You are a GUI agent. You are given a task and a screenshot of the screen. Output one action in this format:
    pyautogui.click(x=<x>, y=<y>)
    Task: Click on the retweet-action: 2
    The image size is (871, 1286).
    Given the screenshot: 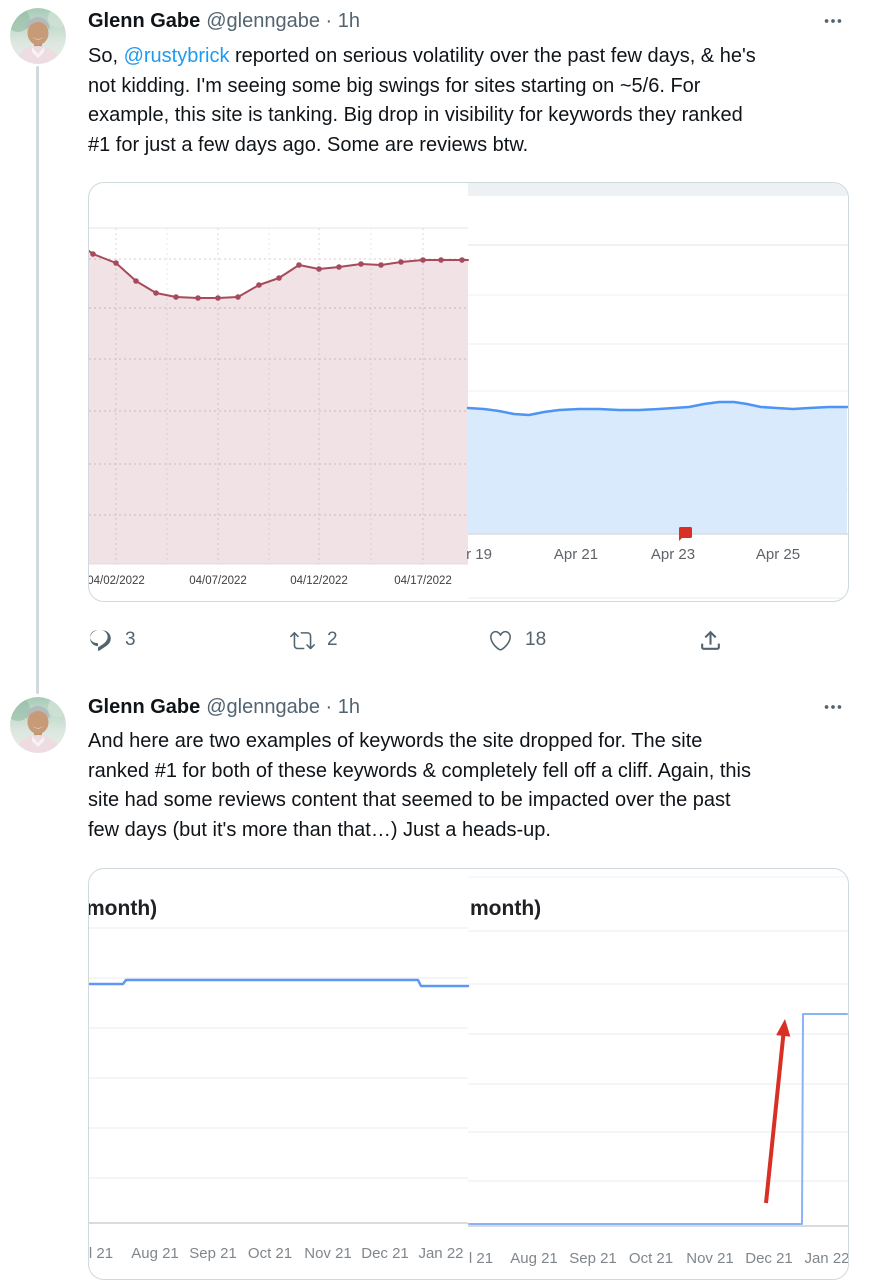 What is the action you would take?
    pyautogui.click(x=314, y=640)
    